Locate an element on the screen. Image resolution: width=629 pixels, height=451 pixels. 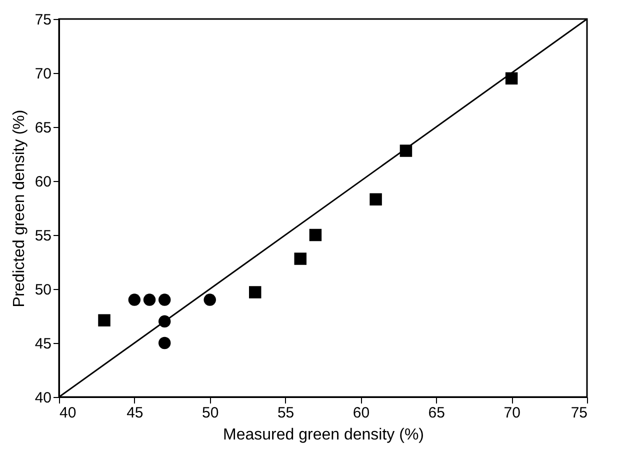
y-tick-label: 70 is located at coordinates (43, 74).